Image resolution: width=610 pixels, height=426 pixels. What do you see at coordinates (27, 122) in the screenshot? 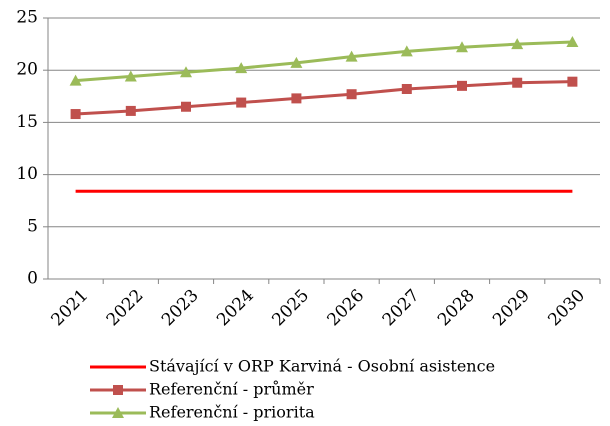
I see `y-tick-label: 15` at bounding box center [27, 122].